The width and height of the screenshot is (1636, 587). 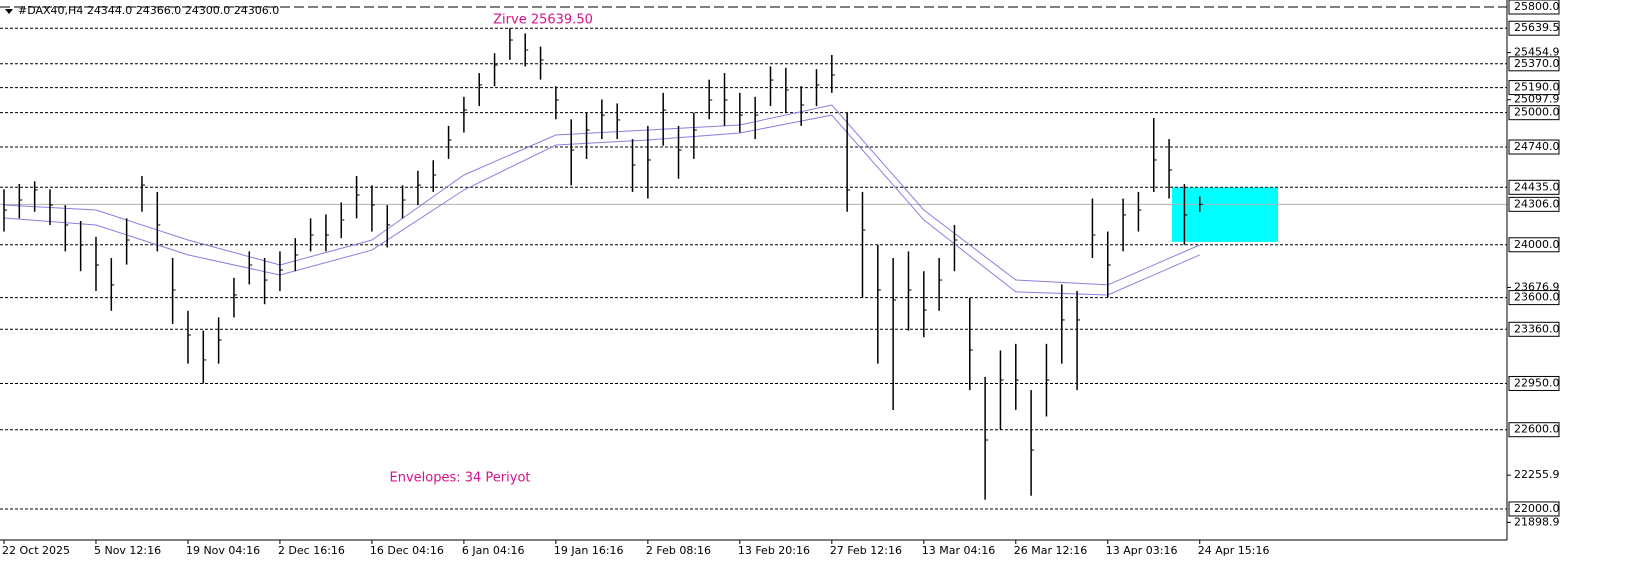 I want to click on level-label: 25370.0, so click(x=1537, y=63).